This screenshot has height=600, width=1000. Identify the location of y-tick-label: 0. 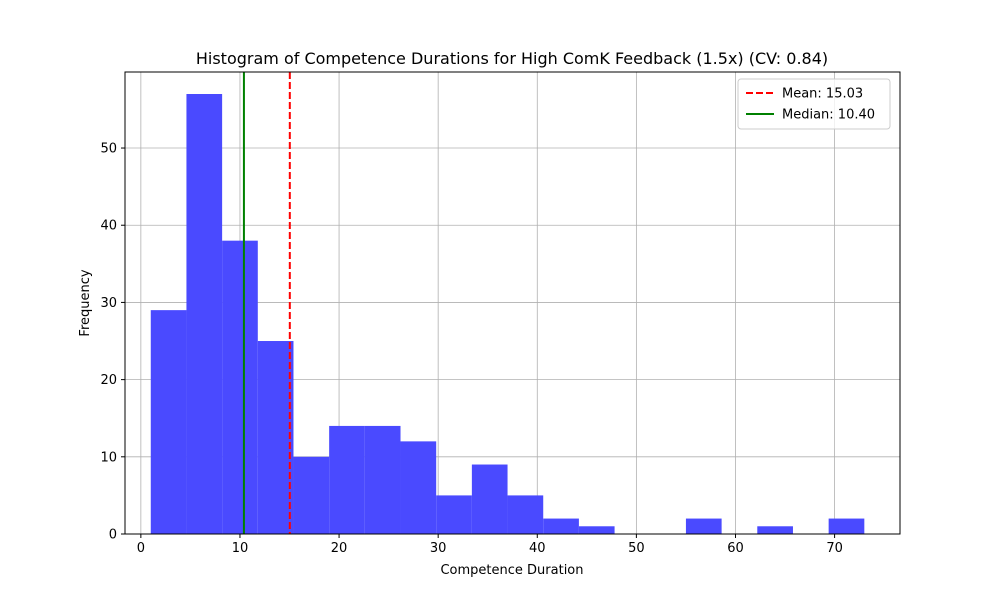
(113, 535).